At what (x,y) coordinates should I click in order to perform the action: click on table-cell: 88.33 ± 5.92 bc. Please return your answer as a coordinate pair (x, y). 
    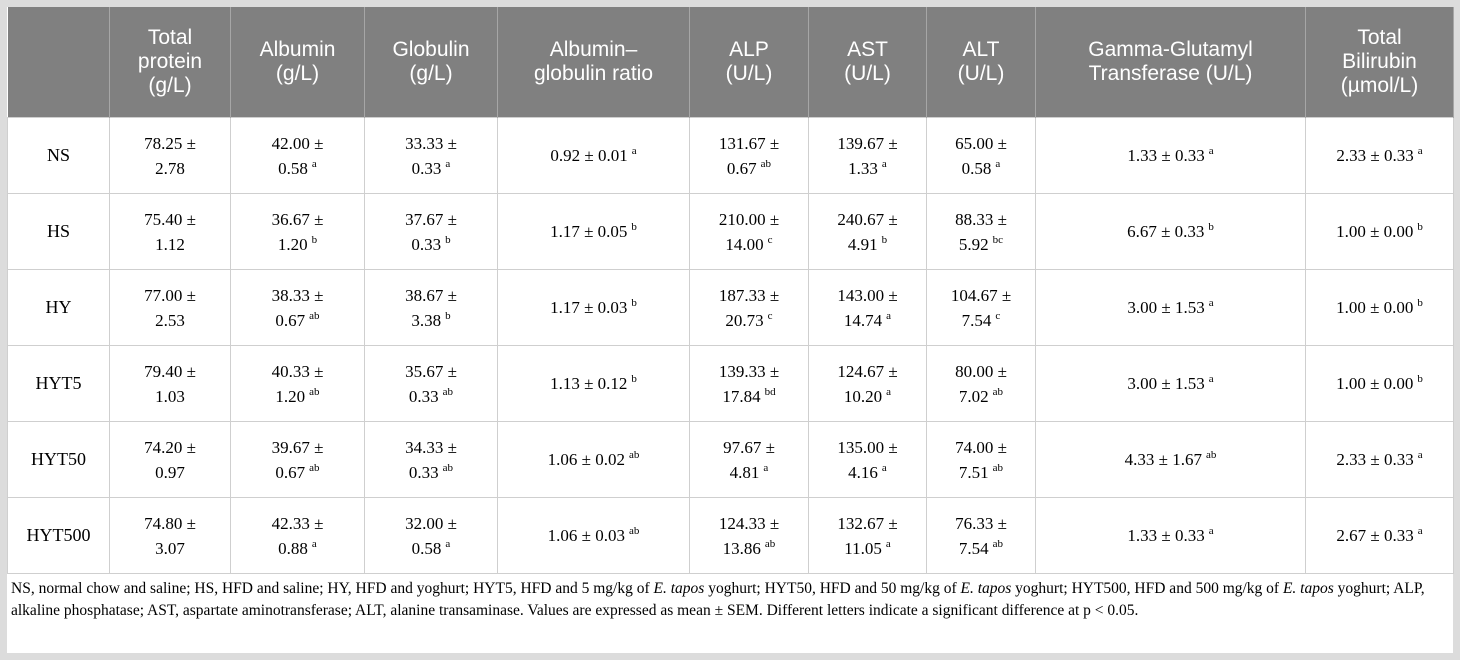
    Looking at the image, I should click on (981, 231).